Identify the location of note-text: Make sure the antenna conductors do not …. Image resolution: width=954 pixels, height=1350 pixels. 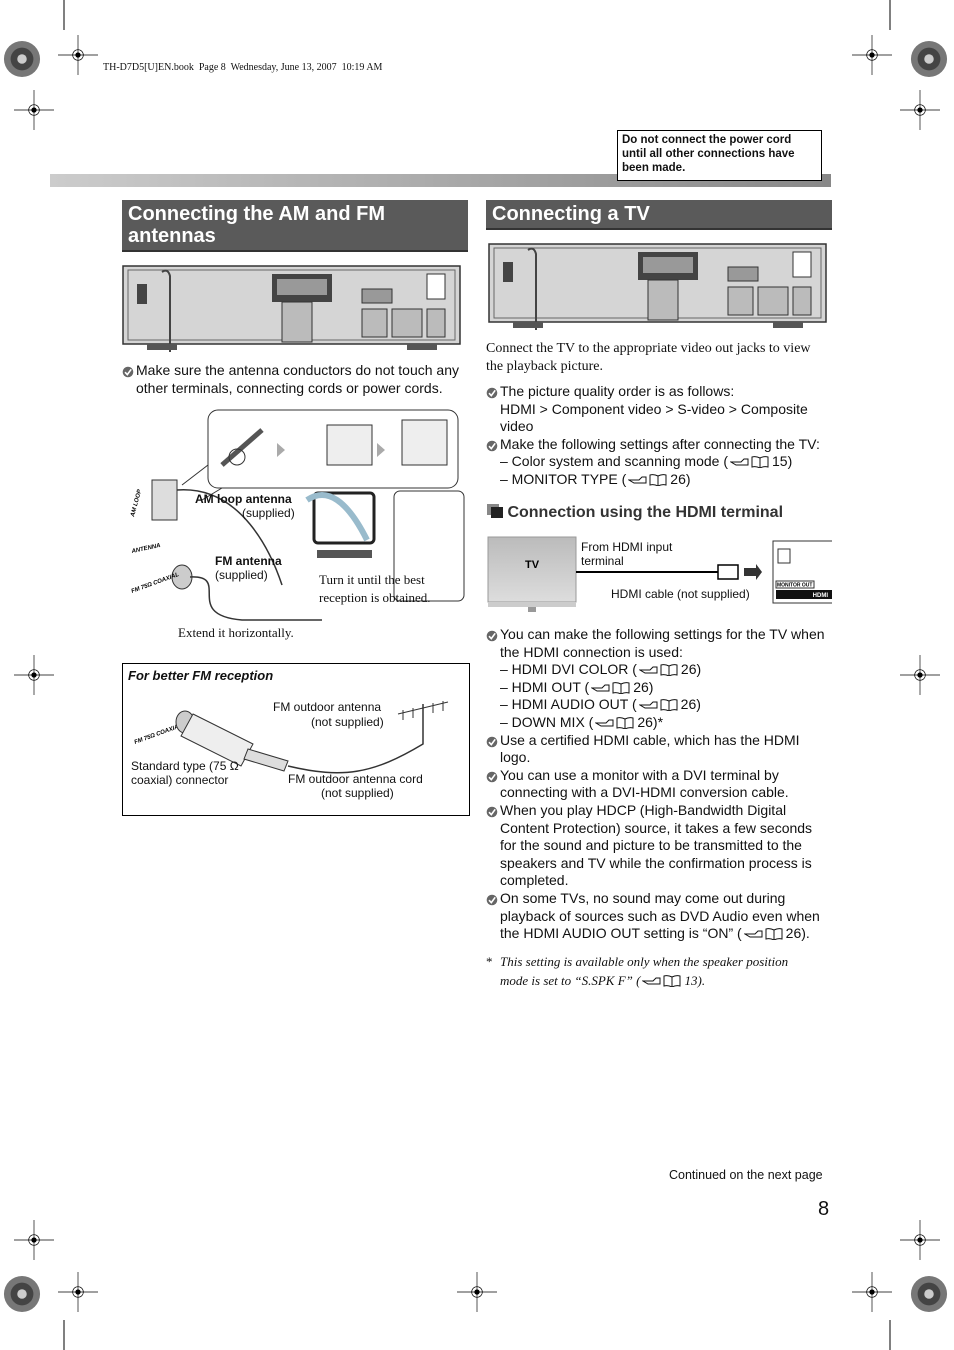
(297, 379).